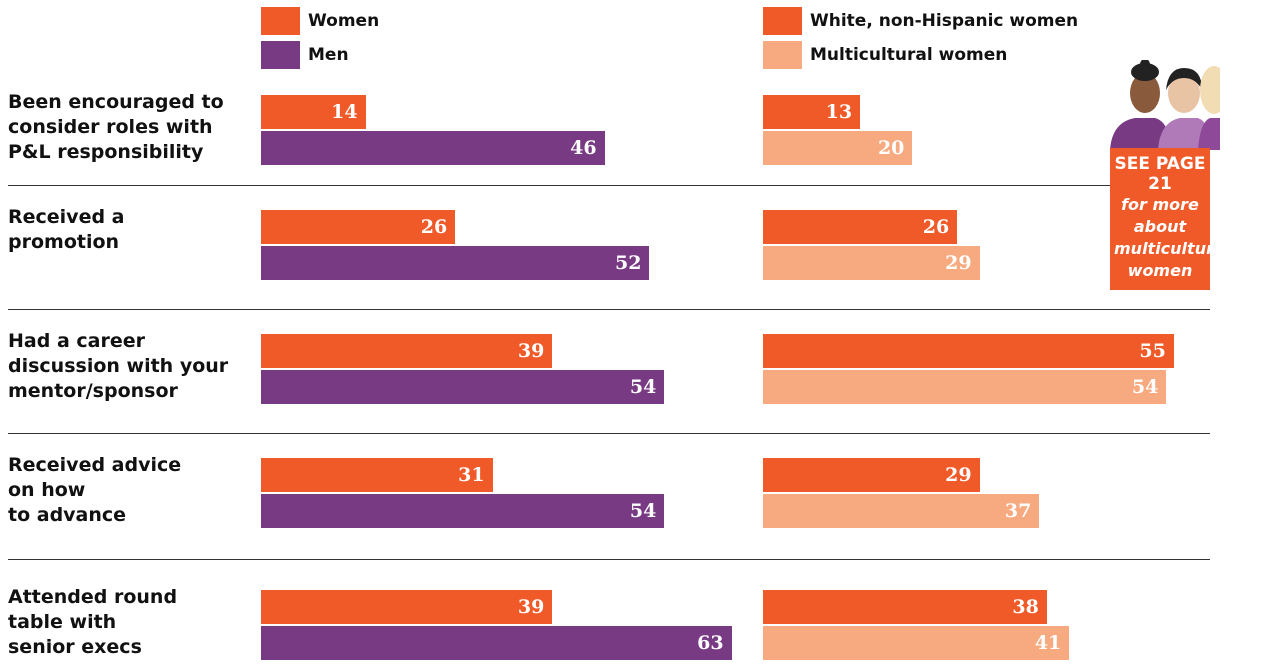  What do you see at coordinates (710, 643) in the screenshot?
I see `value-label: 63` at bounding box center [710, 643].